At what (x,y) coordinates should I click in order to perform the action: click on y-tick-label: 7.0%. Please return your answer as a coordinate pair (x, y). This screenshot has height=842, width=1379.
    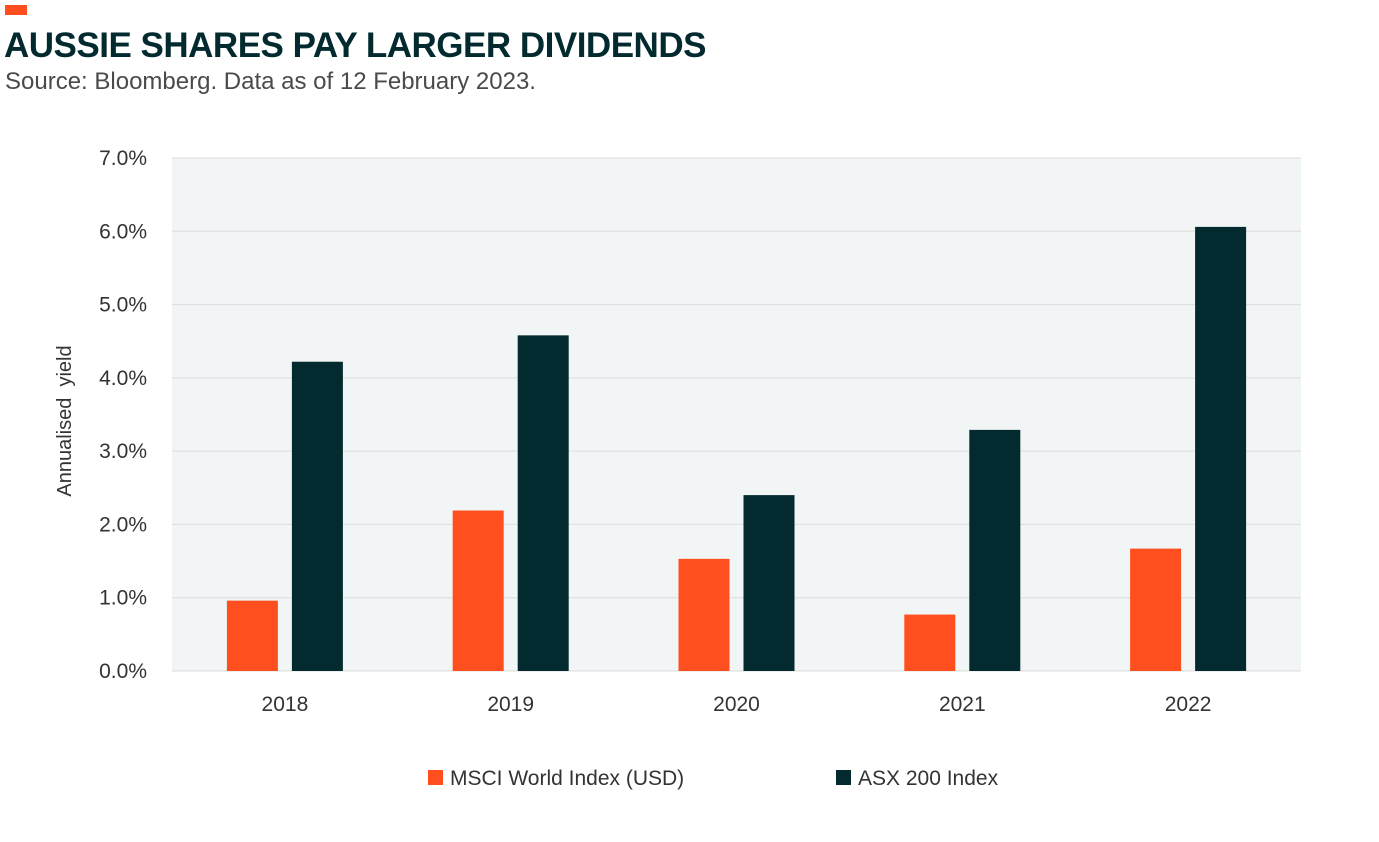
    Looking at the image, I should click on (123, 158).